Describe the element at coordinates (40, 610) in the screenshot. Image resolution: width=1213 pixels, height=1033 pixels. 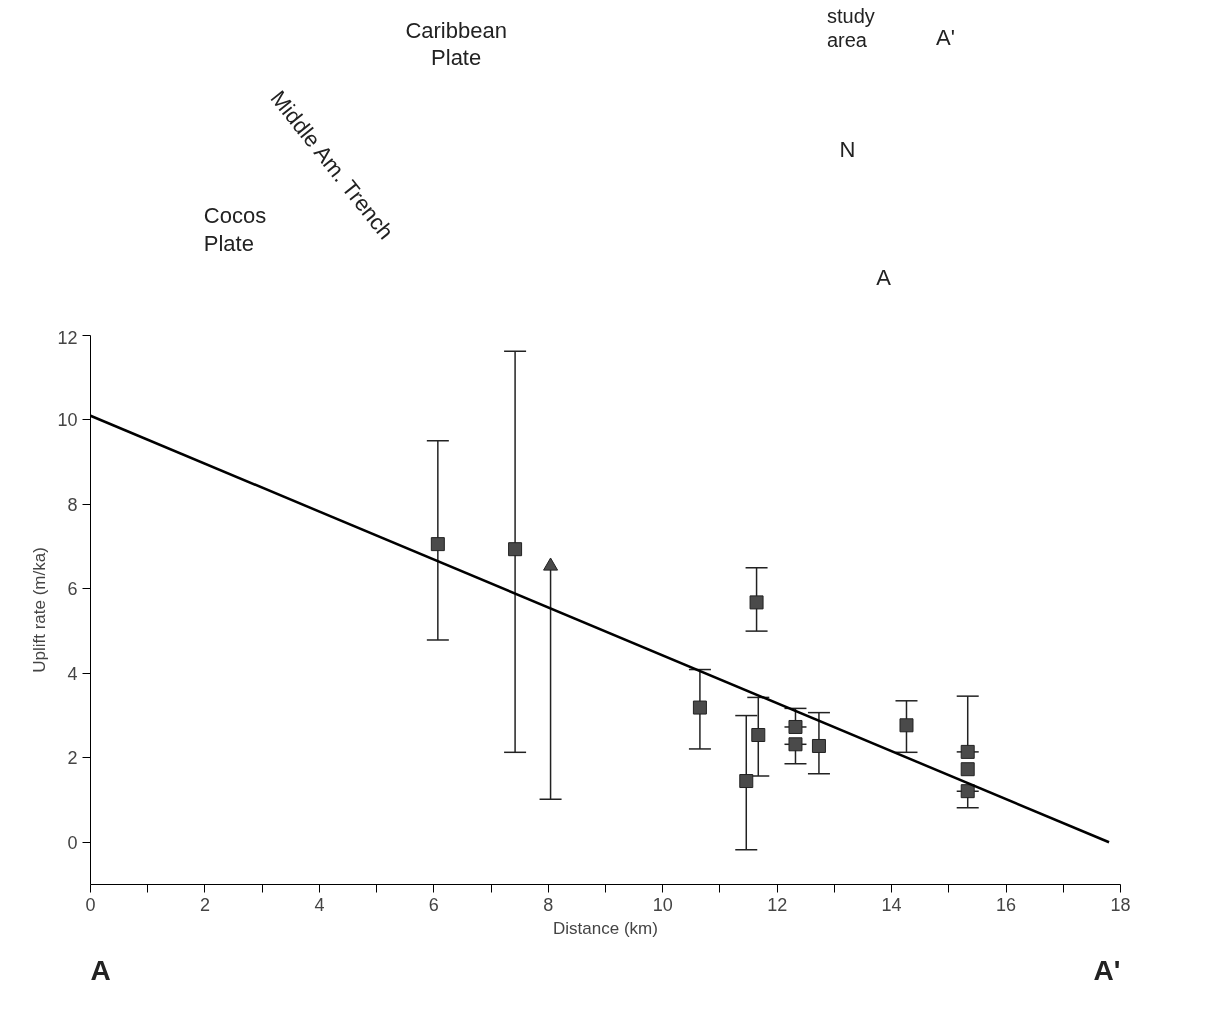
I see `y-axis-title: Uplift rate (m/ka)` at that location.